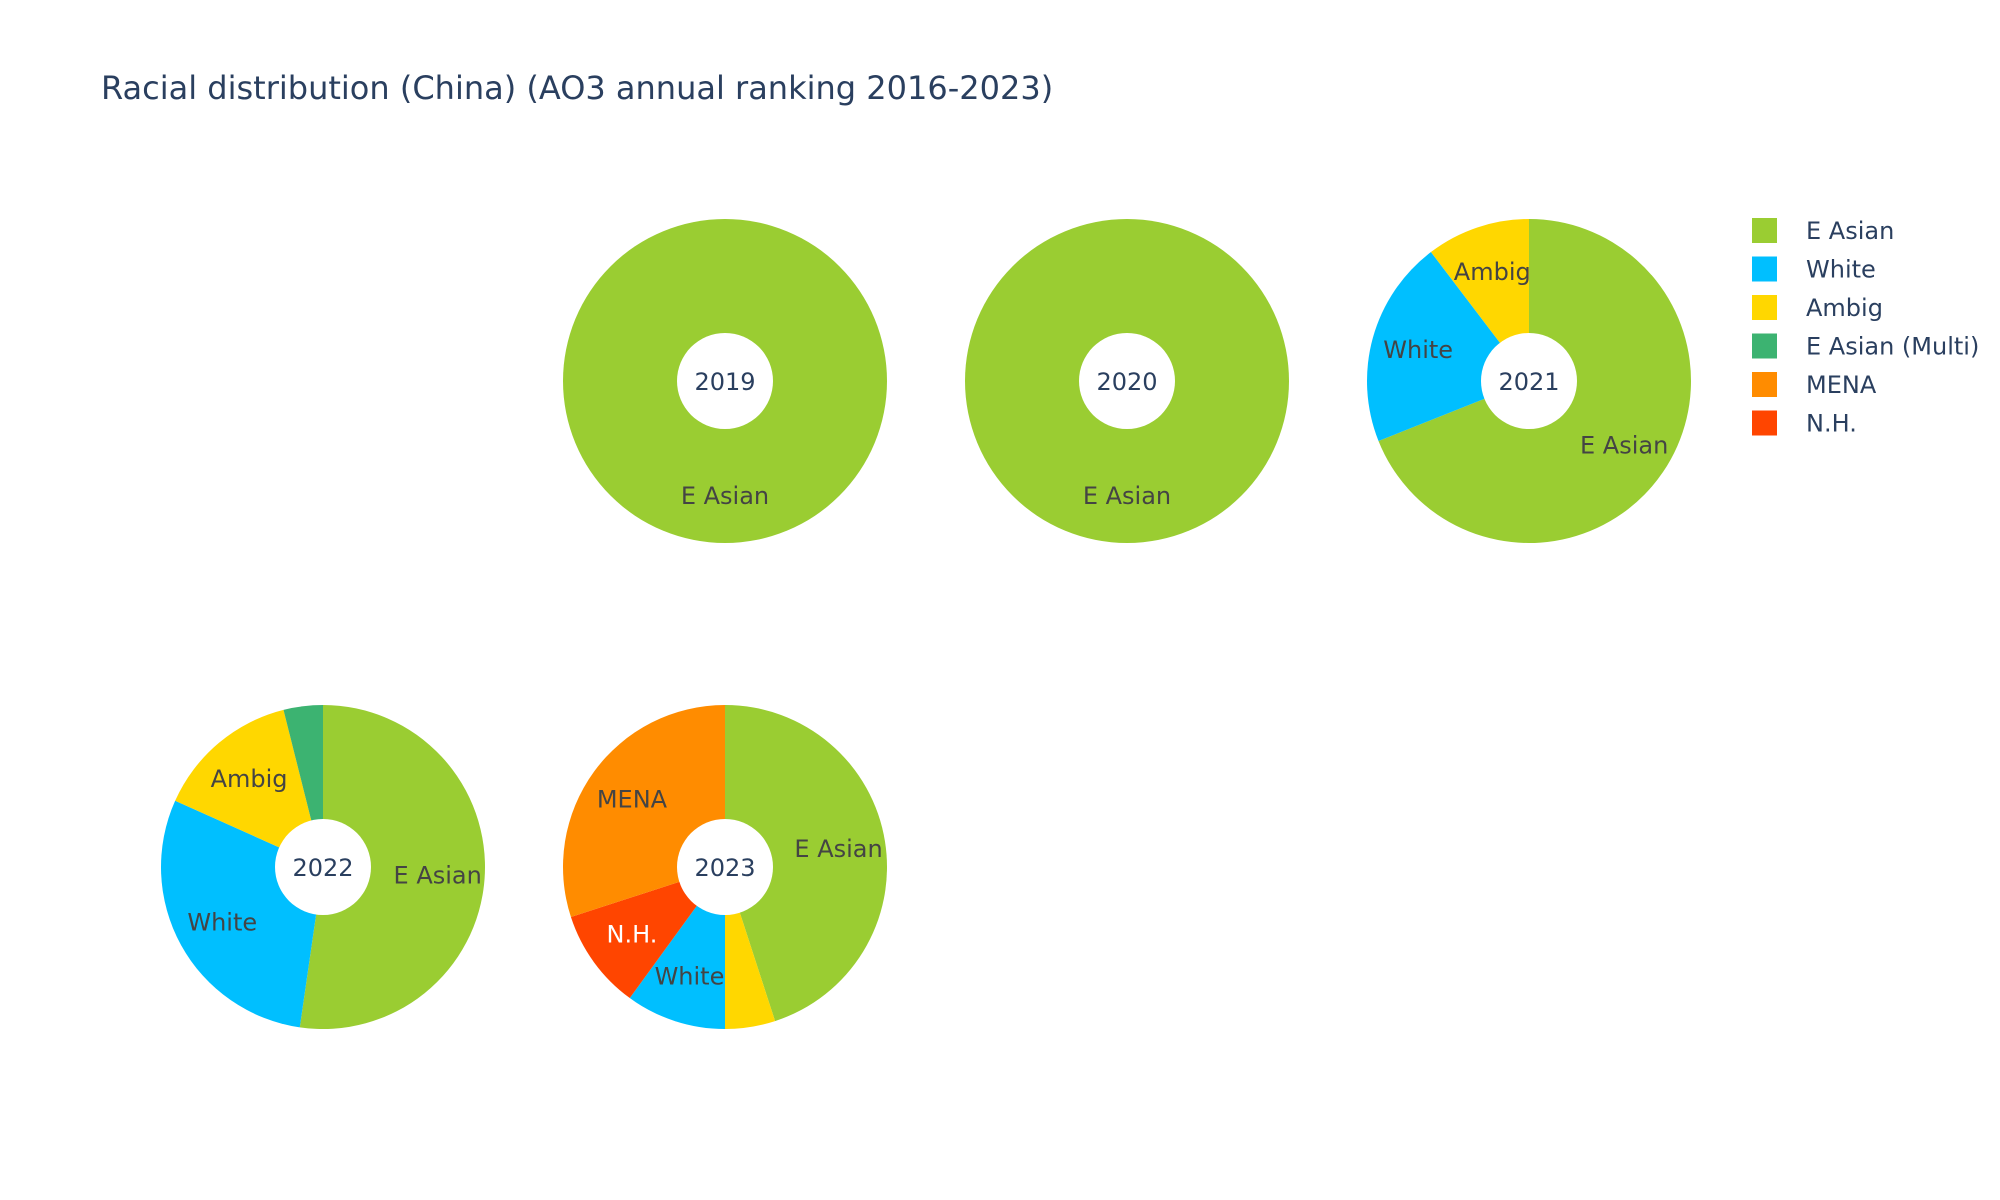 The width and height of the screenshot is (2000, 1200). Describe the element at coordinates (838, 849) in the screenshot. I see `slice-label-2023-e-asian: E Asian` at that location.